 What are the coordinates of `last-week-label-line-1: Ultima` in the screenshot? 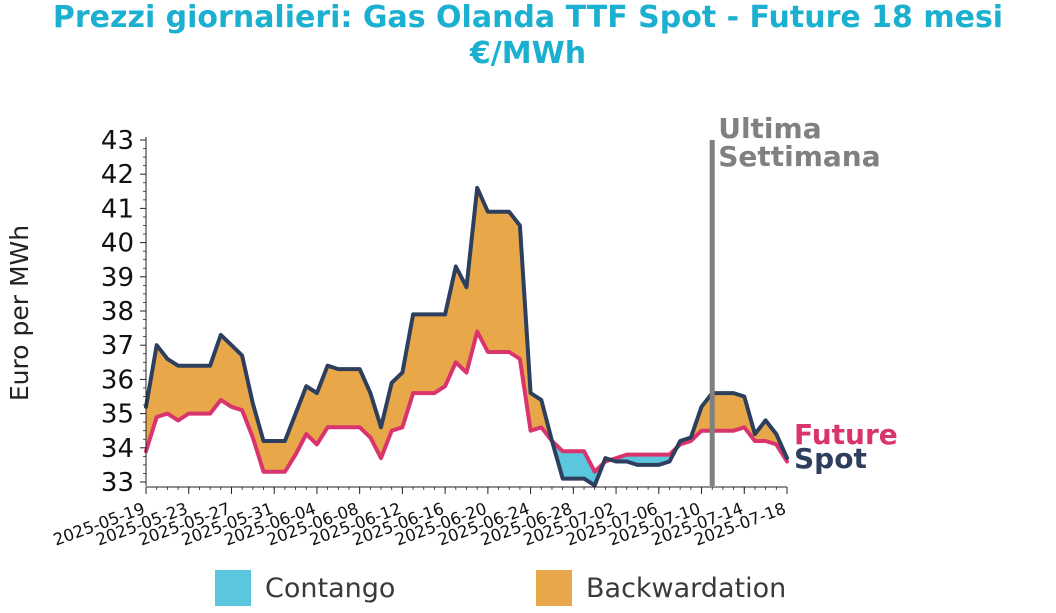 It's located at (769, 128).